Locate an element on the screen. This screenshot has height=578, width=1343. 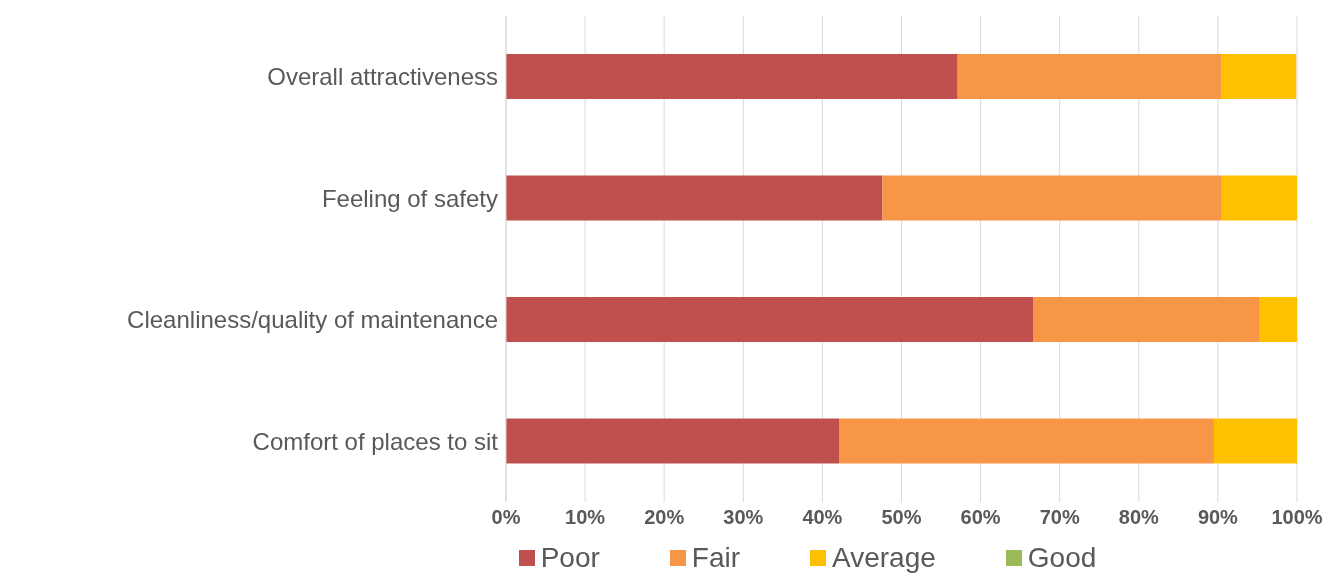
x-tick-label: 20% is located at coordinates (664, 517).